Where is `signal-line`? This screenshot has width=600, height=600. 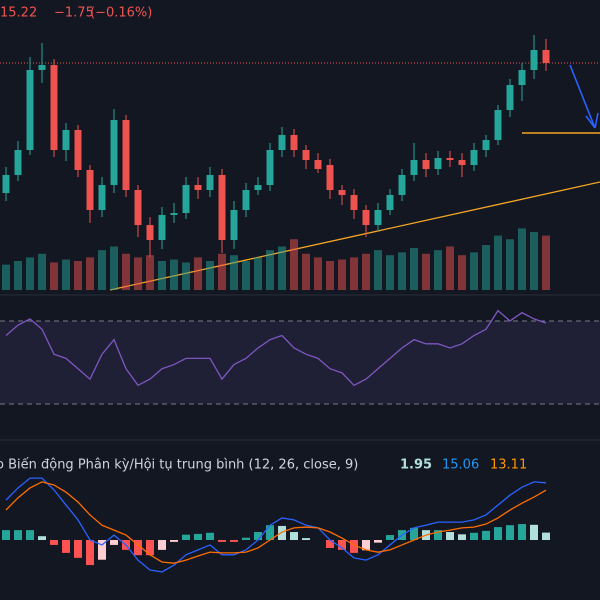 signal-line is located at coordinates (276, 522).